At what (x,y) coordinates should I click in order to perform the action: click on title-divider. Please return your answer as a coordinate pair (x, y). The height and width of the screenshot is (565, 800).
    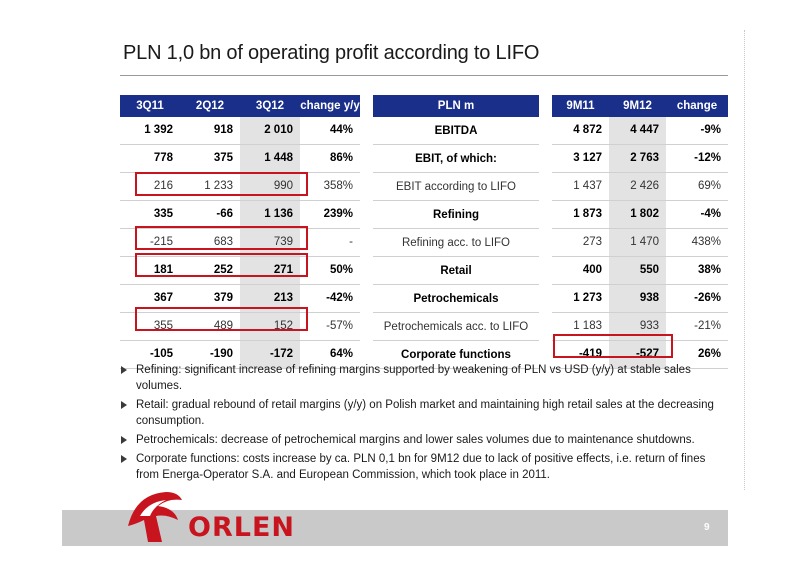
    Looking at the image, I should click on (424, 75).